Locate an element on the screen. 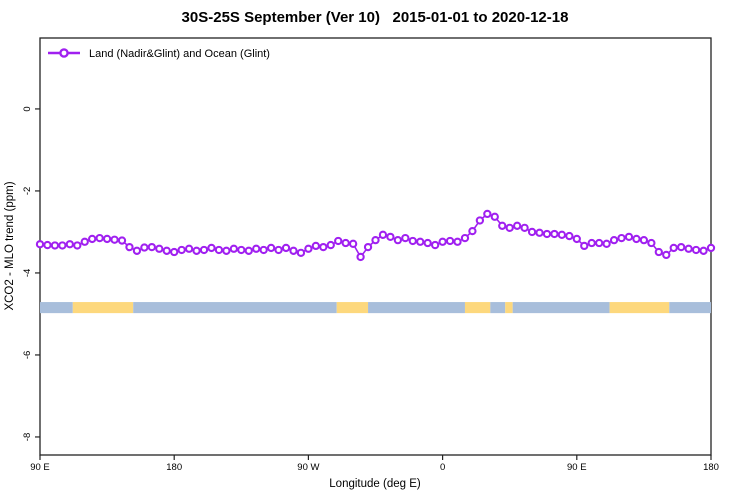 This screenshot has height=500, width=750. y-tick-label: -6 is located at coordinates (27, 355).